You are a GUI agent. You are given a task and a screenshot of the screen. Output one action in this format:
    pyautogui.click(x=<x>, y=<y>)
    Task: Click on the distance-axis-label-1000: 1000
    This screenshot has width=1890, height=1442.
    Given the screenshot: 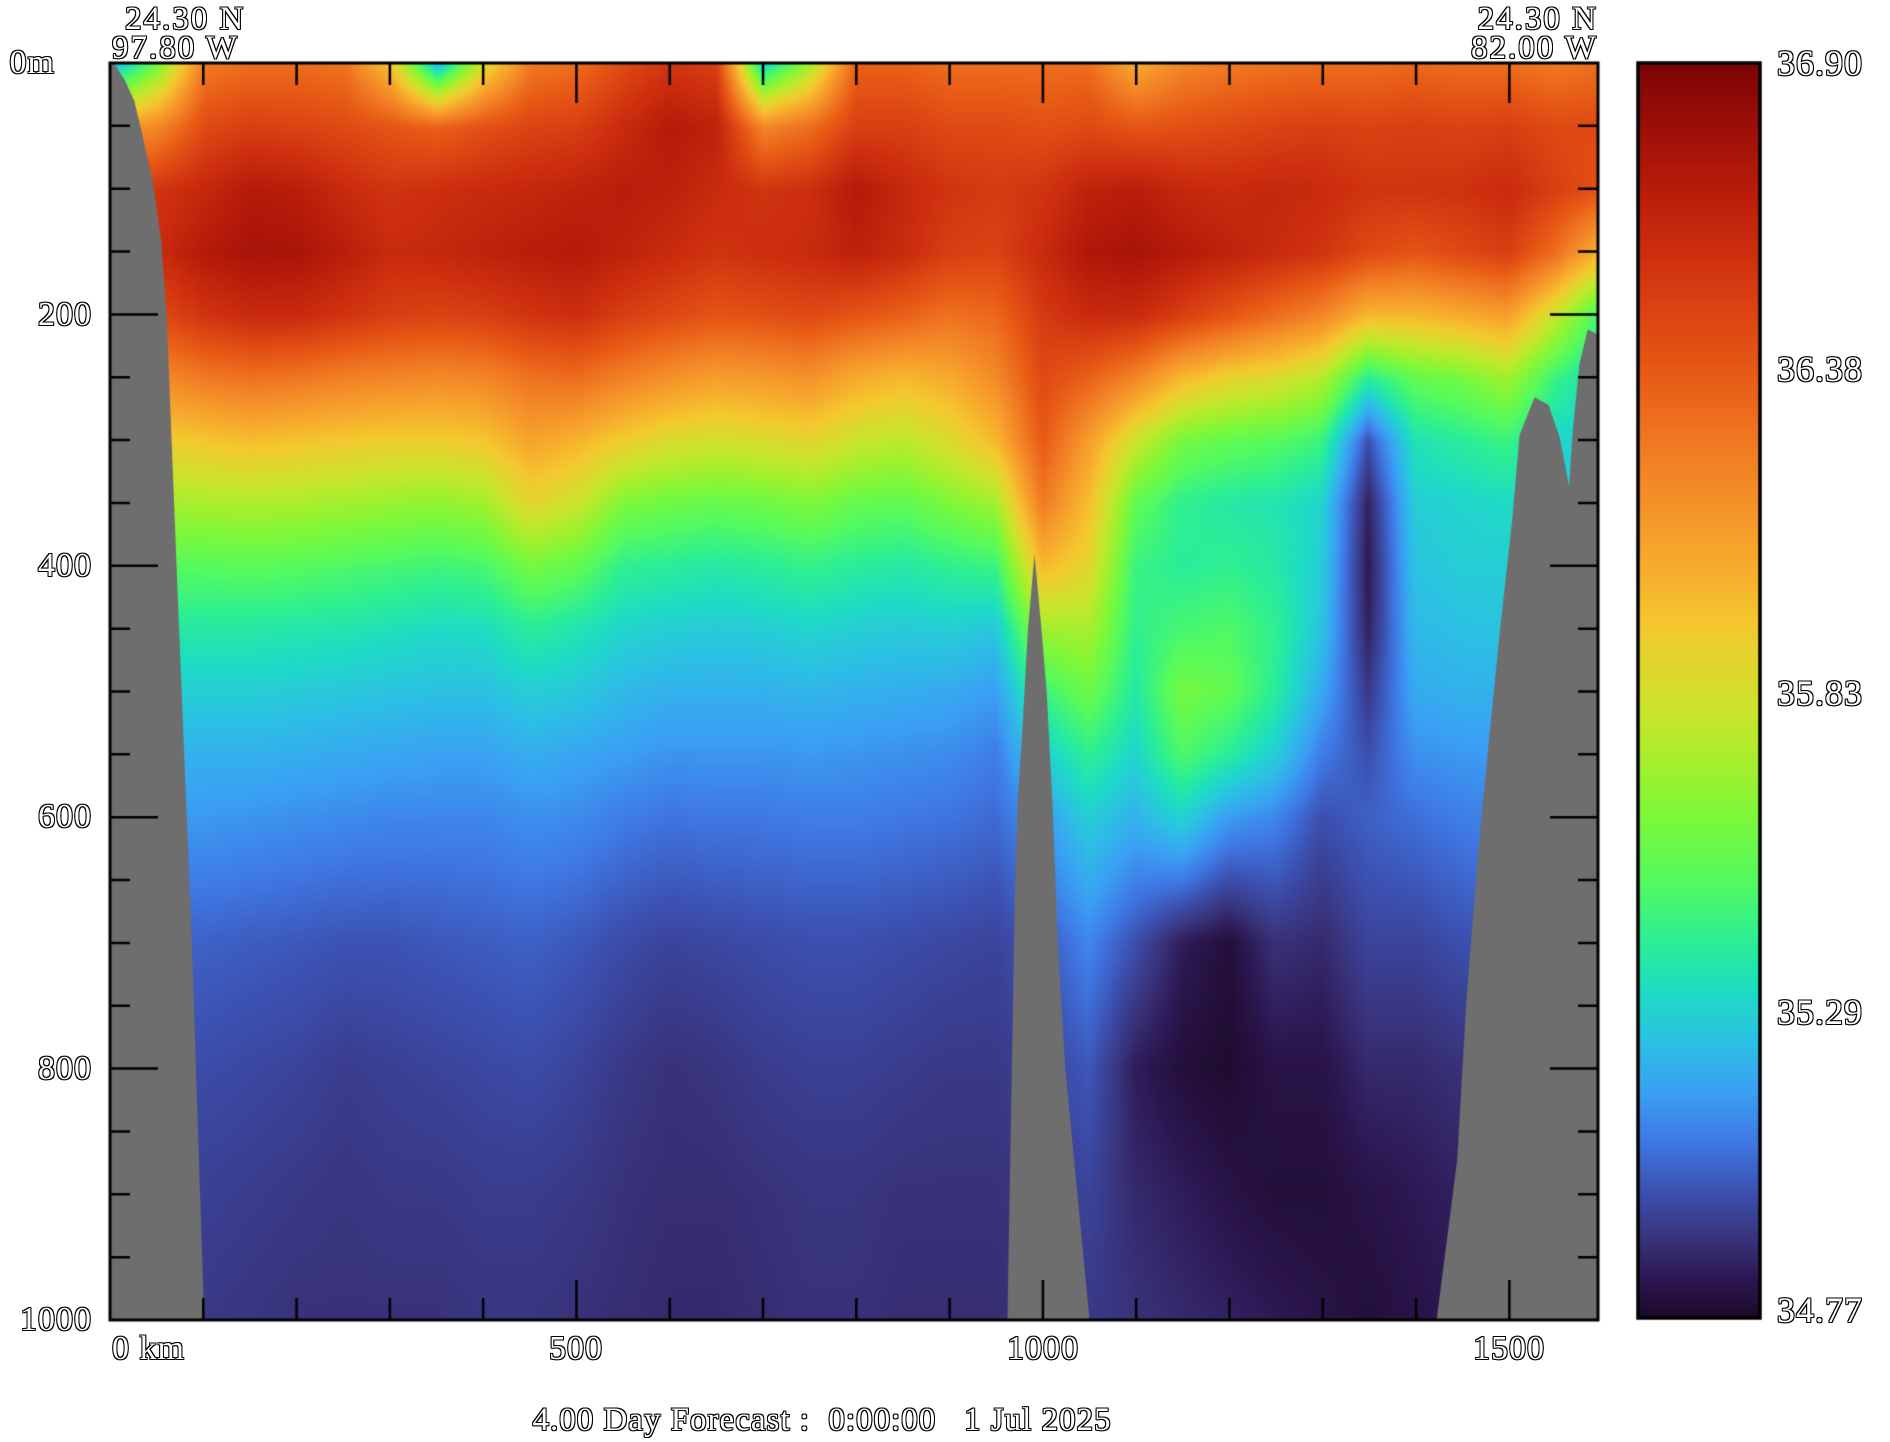 What is the action you would take?
    pyautogui.click(x=1043, y=1348)
    